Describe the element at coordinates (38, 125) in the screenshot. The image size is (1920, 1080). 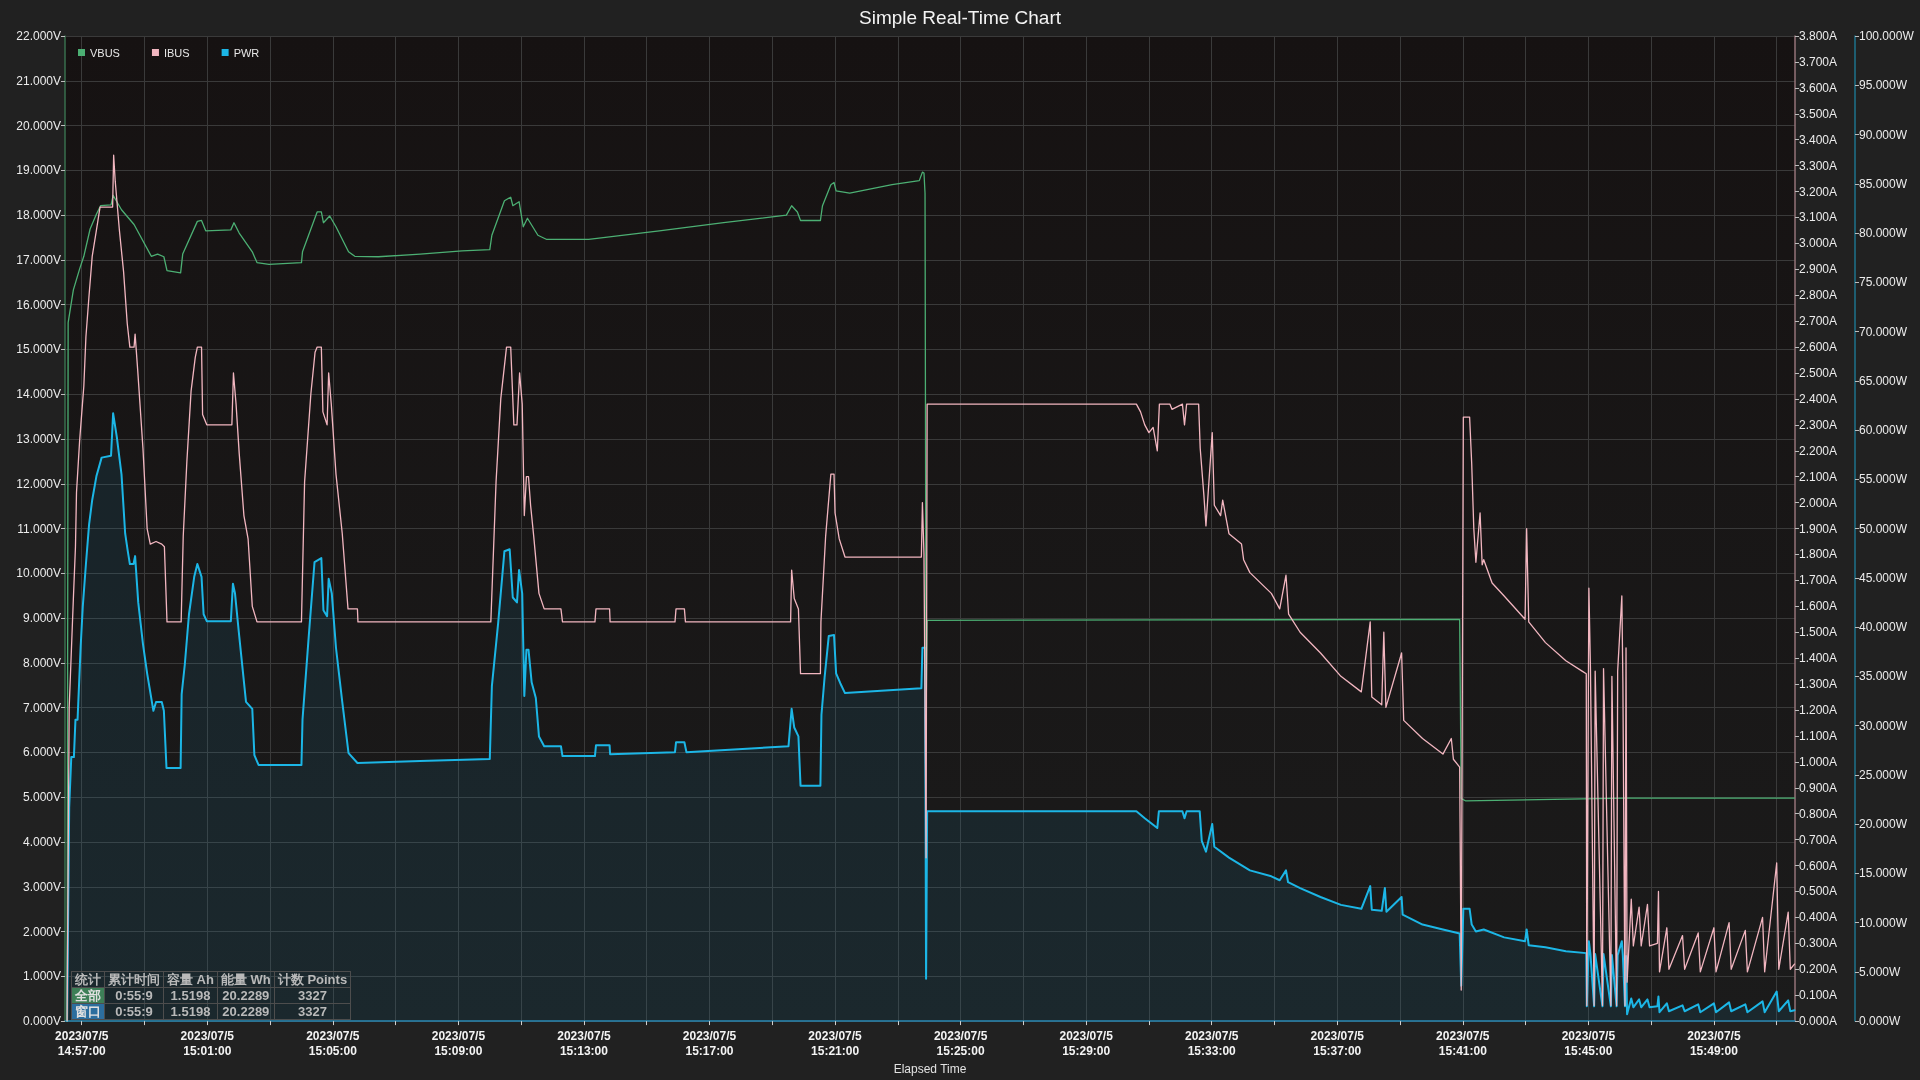
I see `y-tick-label: 20.000V` at that location.